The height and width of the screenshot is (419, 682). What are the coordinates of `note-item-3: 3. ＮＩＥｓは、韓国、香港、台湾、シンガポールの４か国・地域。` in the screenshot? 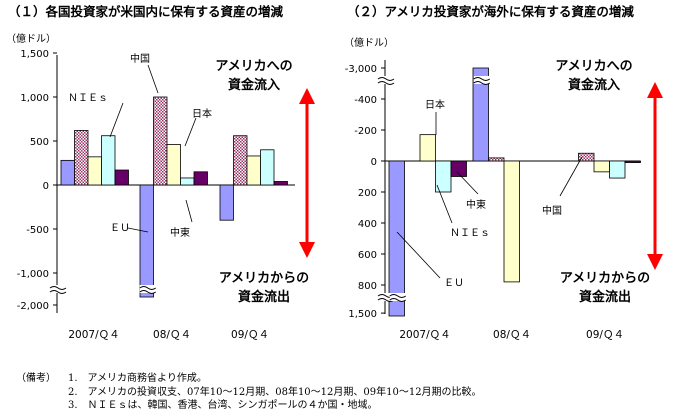 It's located at (223, 405).